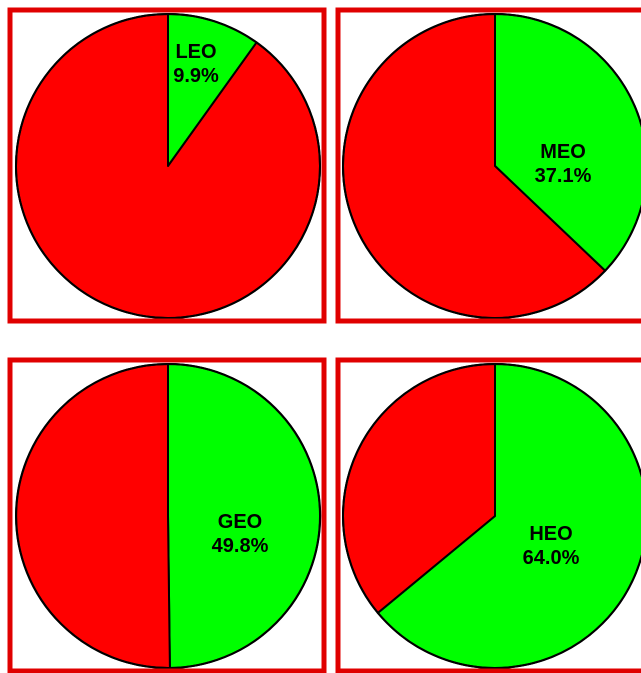 Image resolution: width=641 pixels, height=673 pixels. What do you see at coordinates (240, 522) in the screenshot?
I see `slice-label-geo: GEO` at bounding box center [240, 522].